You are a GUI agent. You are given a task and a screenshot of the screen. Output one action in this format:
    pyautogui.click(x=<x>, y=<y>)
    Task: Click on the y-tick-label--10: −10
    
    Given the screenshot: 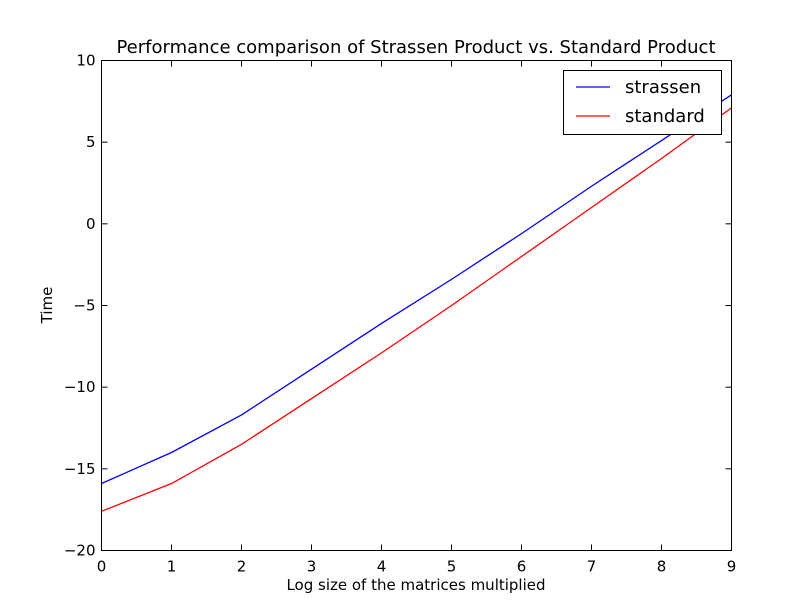 What is the action you would take?
    pyautogui.click(x=80, y=387)
    